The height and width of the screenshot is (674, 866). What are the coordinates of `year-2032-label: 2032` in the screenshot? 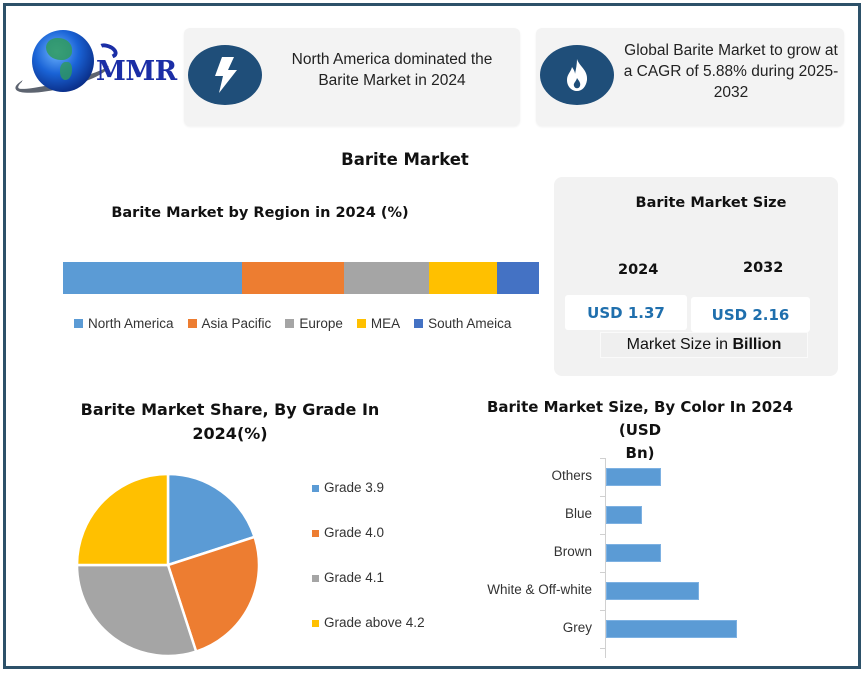 It's located at (763, 268).